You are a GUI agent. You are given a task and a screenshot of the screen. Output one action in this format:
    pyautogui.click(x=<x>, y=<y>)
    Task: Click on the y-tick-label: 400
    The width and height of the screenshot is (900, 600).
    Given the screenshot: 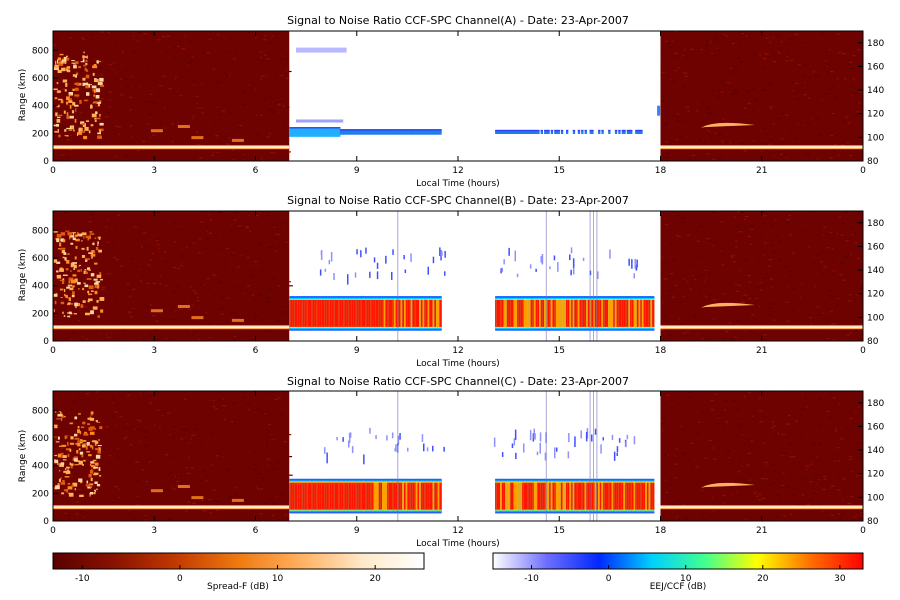 What is the action you would take?
    pyautogui.click(x=40, y=107)
    